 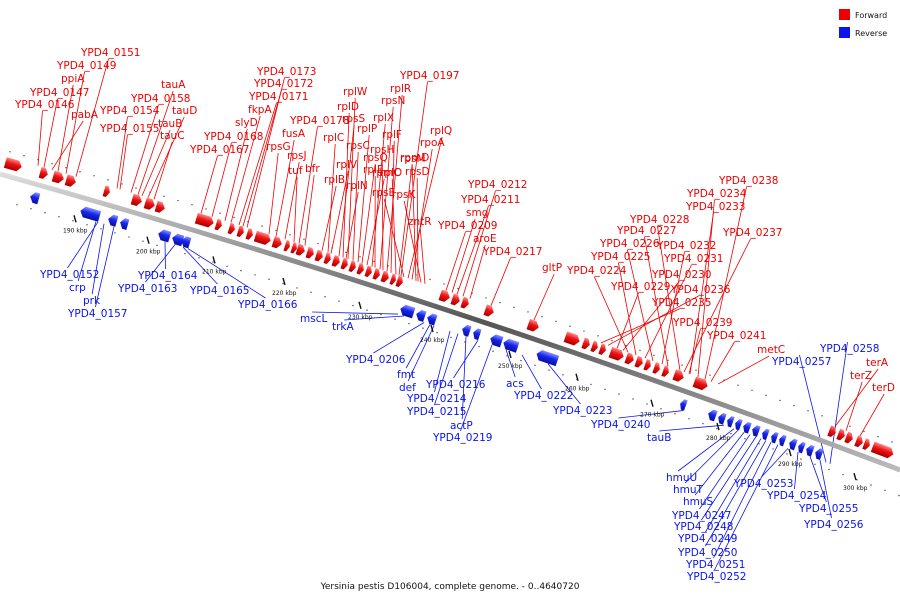 What do you see at coordinates (703, 527) in the screenshot?
I see `gene-label-ypd4-0248: YPD4_0248` at bounding box center [703, 527].